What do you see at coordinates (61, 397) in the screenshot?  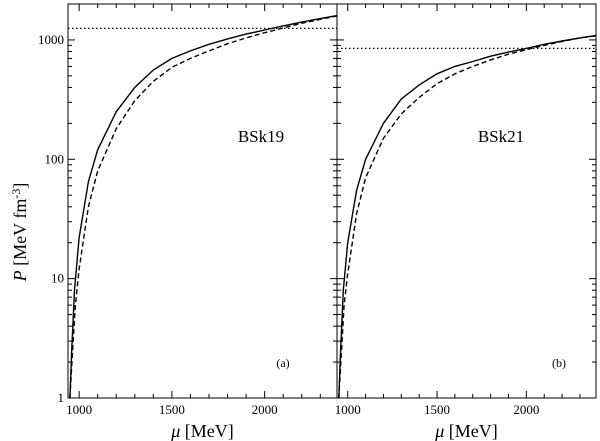 I see `y-tick-label-1: 1` at bounding box center [61, 397].